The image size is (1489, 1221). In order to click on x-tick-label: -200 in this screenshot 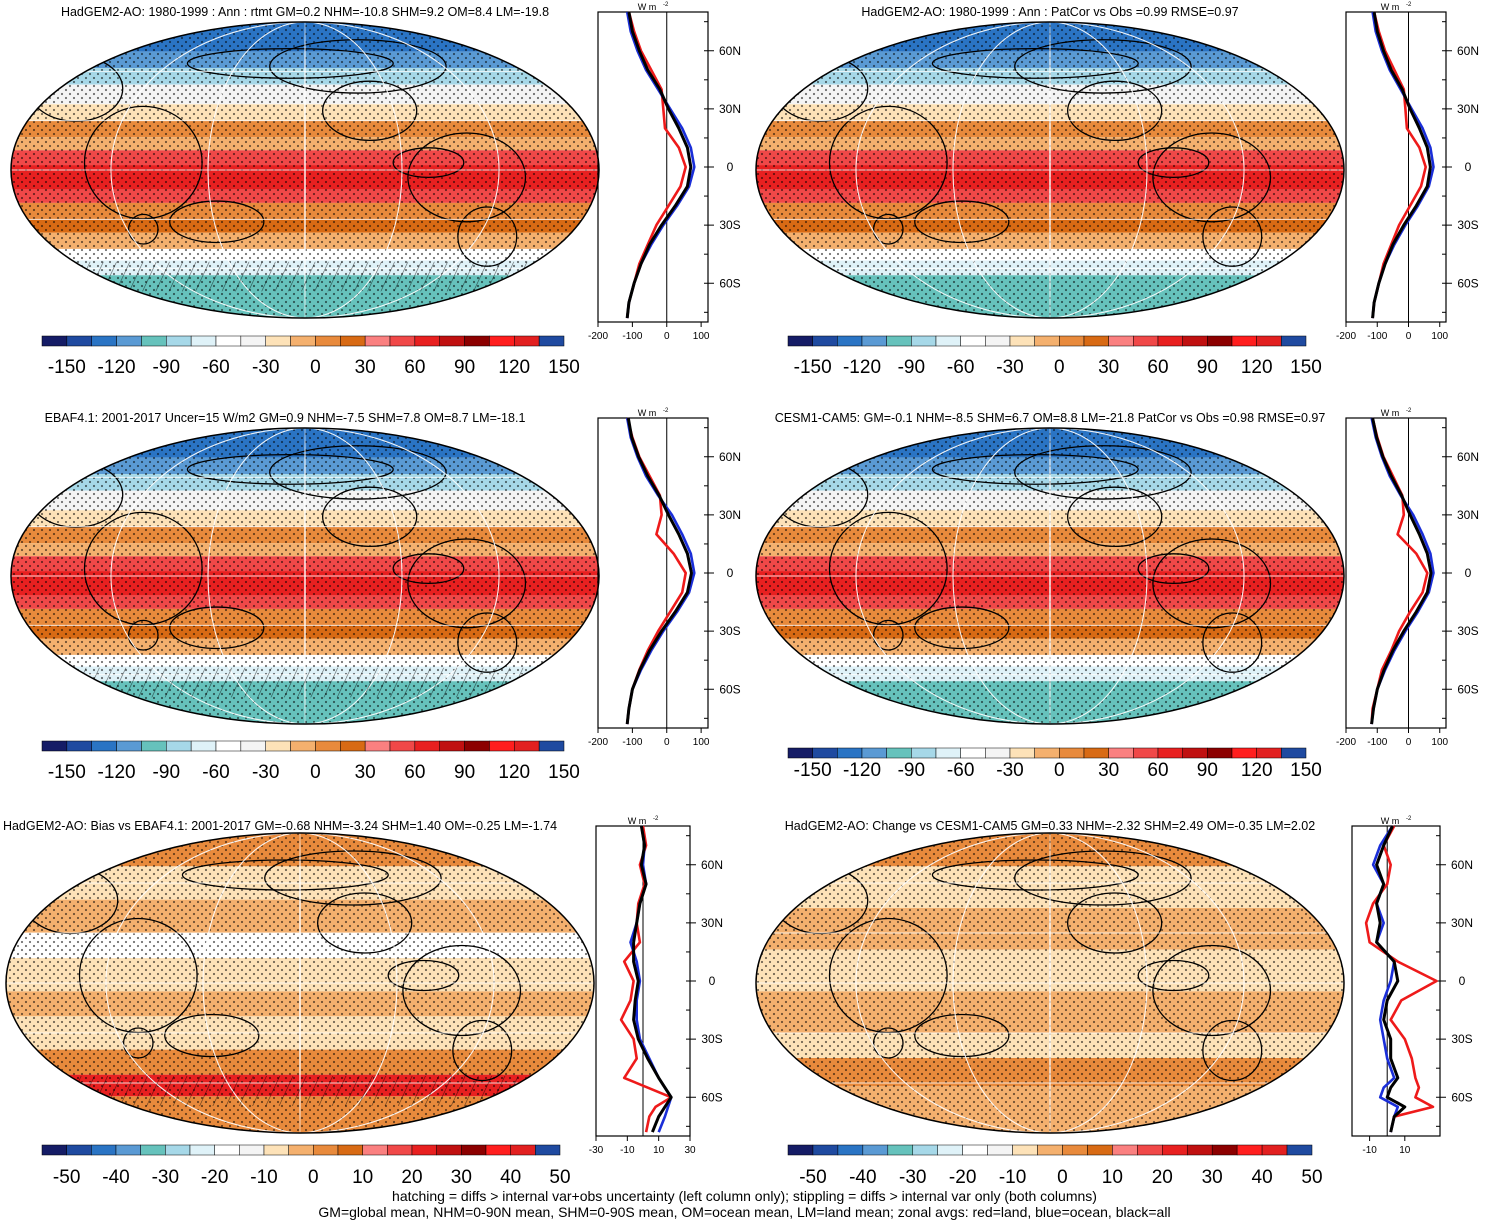, I will do `click(1346, 336)`.